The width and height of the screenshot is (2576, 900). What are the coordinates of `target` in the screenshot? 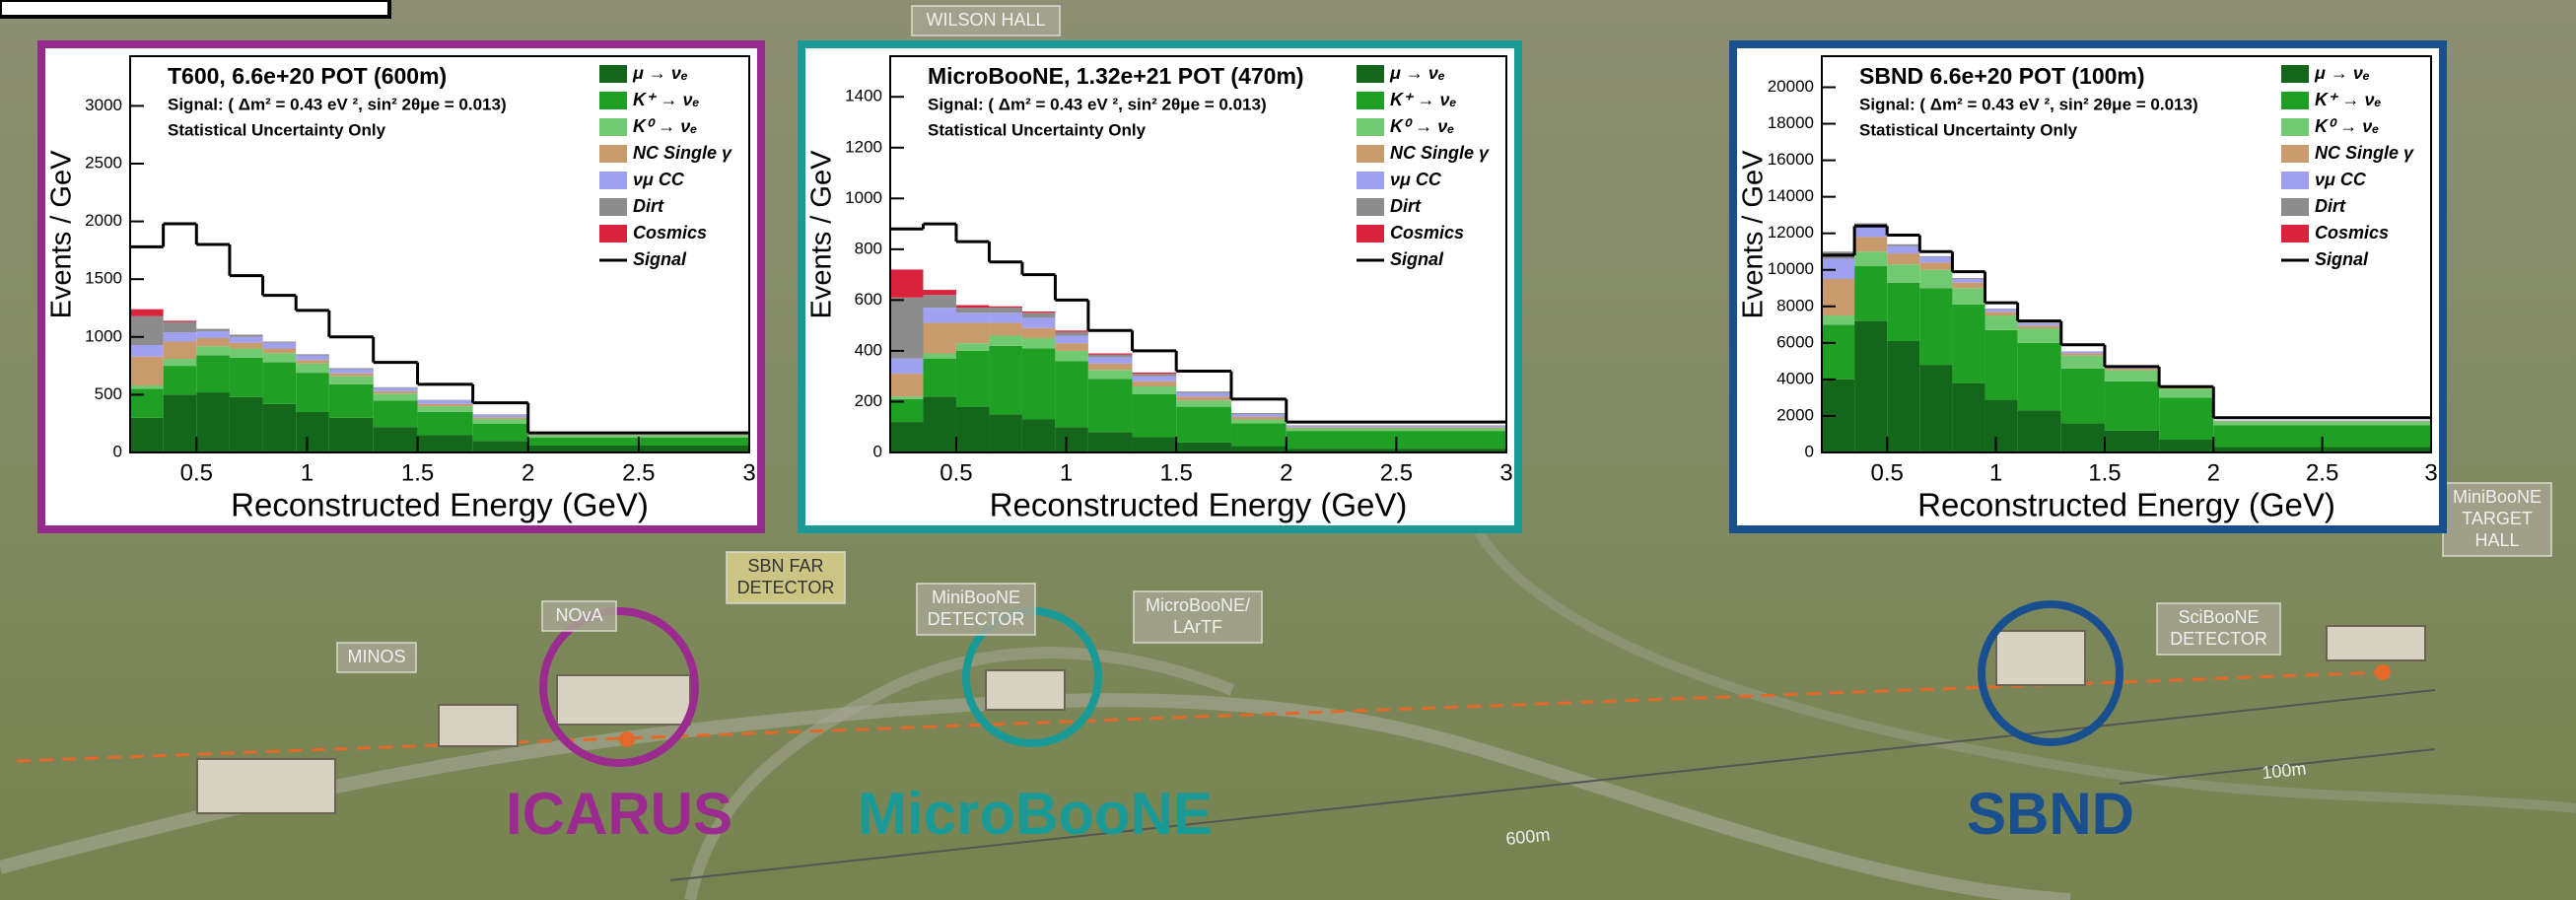 It's located at (2383, 672).